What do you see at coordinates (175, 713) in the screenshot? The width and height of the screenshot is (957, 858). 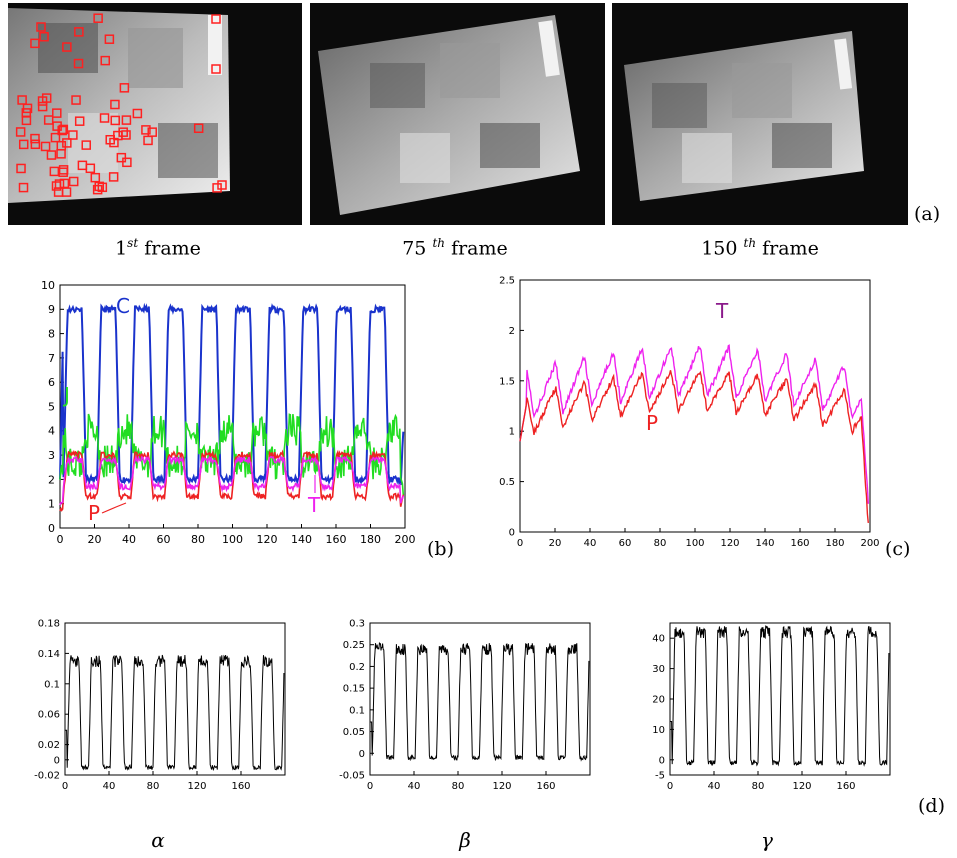 I see `angle-series-line` at bounding box center [175, 713].